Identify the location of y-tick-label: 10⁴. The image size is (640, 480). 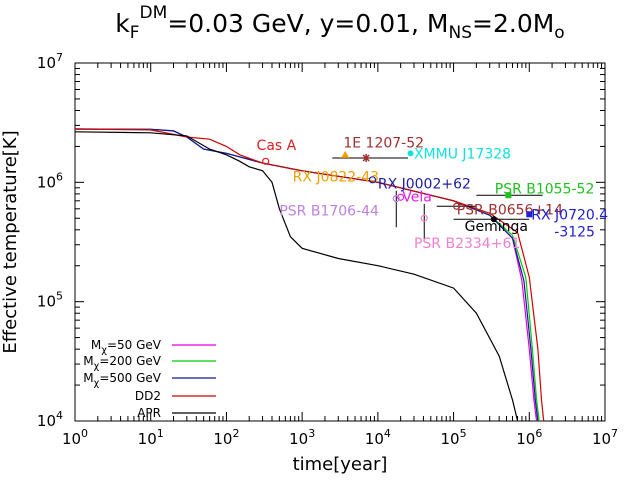
(50, 419).